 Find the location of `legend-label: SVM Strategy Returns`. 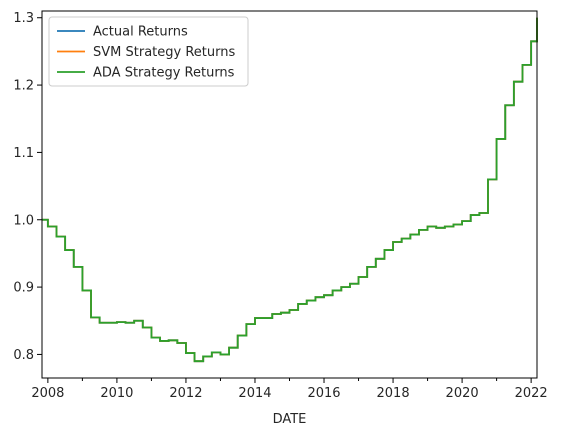

legend-label: SVM Strategy Returns is located at coordinates (164, 52).